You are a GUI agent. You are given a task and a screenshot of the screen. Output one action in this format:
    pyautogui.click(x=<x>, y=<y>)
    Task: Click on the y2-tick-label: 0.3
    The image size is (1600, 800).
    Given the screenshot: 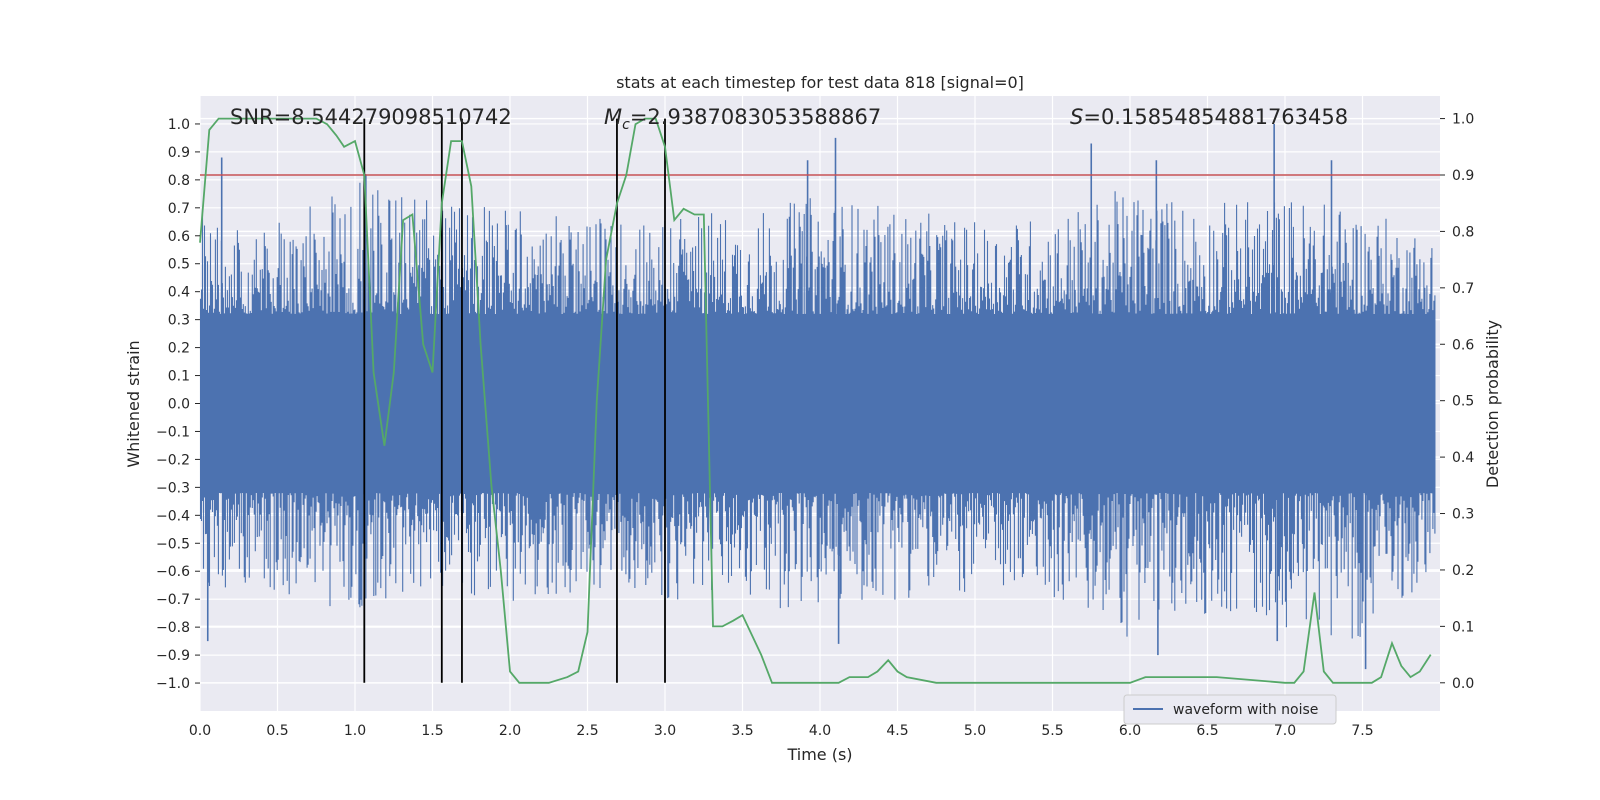 What is the action you would take?
    pyautogui.click(x=1463, y=515)
    